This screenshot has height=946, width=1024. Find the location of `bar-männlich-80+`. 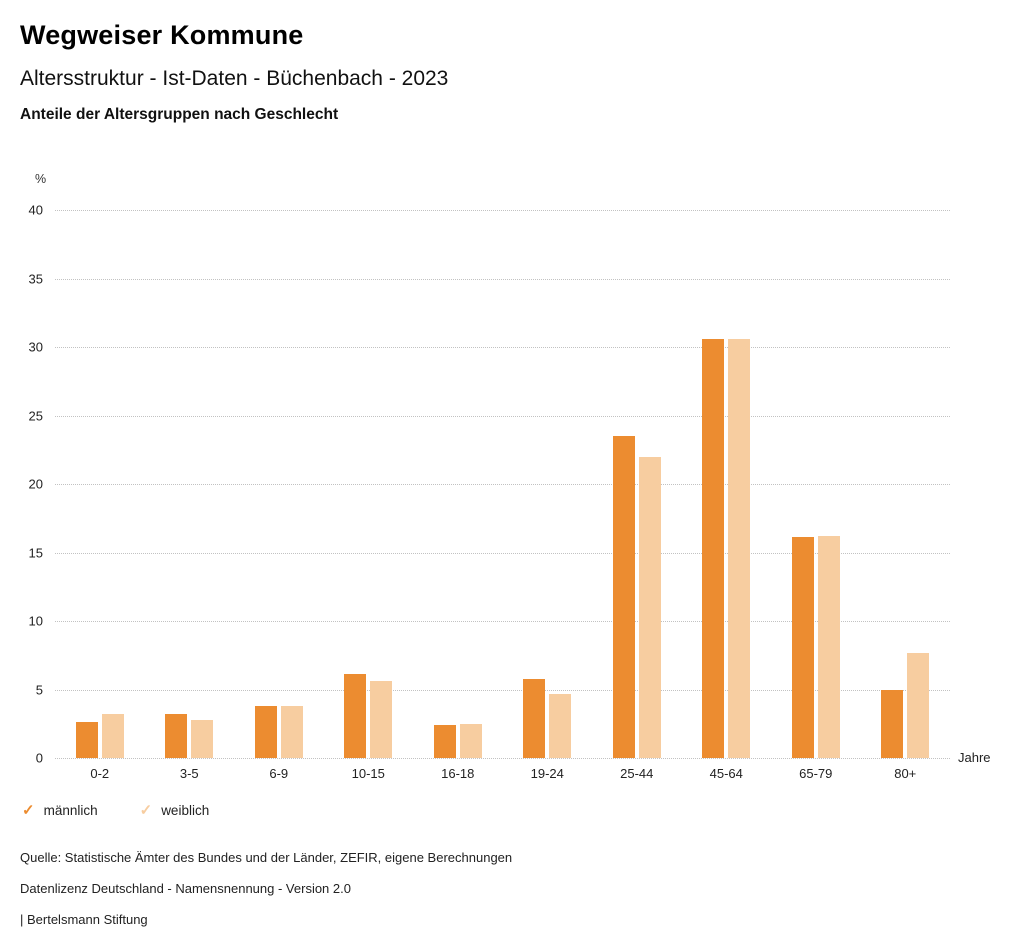

bar-männlich-80+ is located at coordinates (892, 723).